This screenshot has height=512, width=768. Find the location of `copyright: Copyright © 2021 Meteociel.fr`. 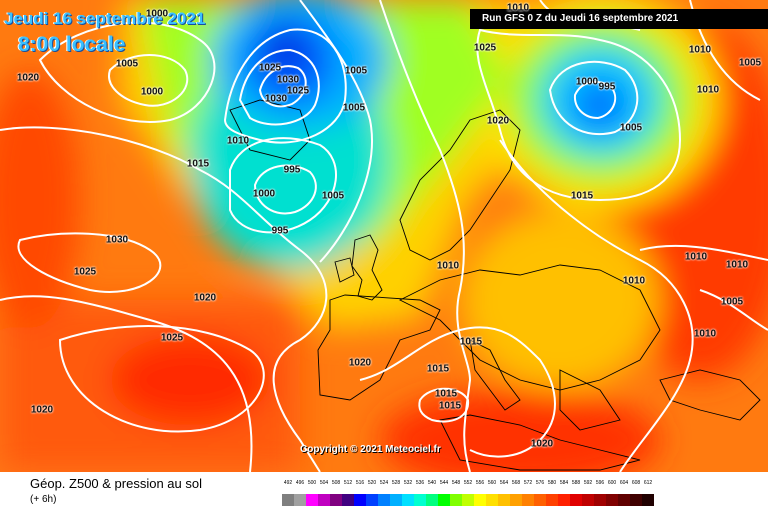

copyright: Copyright © 2021 Meteociel.fr is located at coordinates (370, 449).